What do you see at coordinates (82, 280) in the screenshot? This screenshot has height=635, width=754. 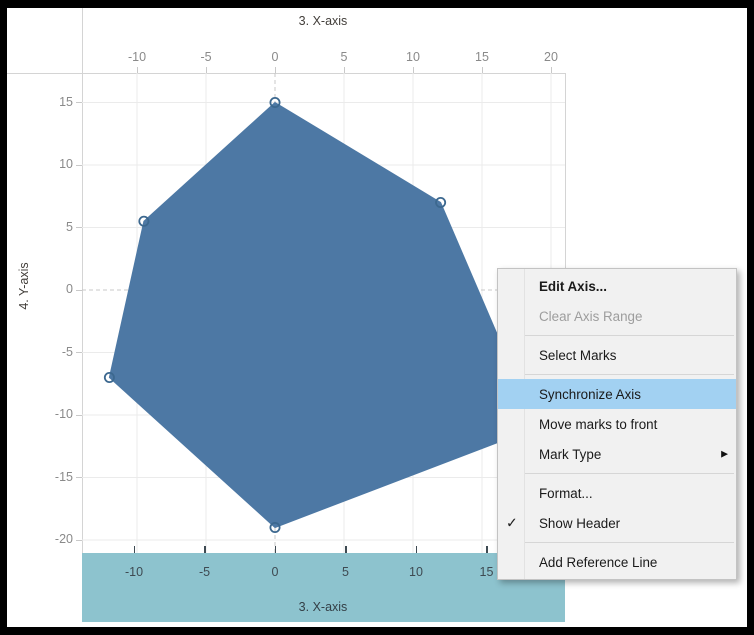 I see `left-header-divider` at bounding box center [82, 280].